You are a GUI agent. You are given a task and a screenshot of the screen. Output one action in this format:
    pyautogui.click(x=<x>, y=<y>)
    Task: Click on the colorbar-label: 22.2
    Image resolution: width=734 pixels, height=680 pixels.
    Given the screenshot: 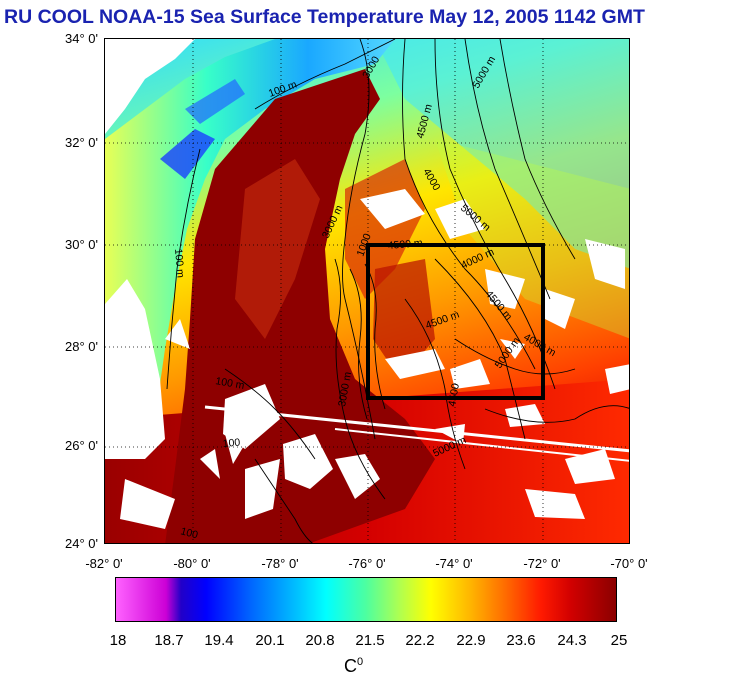 What is the action you would take?
    pyautogui.click(x=420, y=640)
    